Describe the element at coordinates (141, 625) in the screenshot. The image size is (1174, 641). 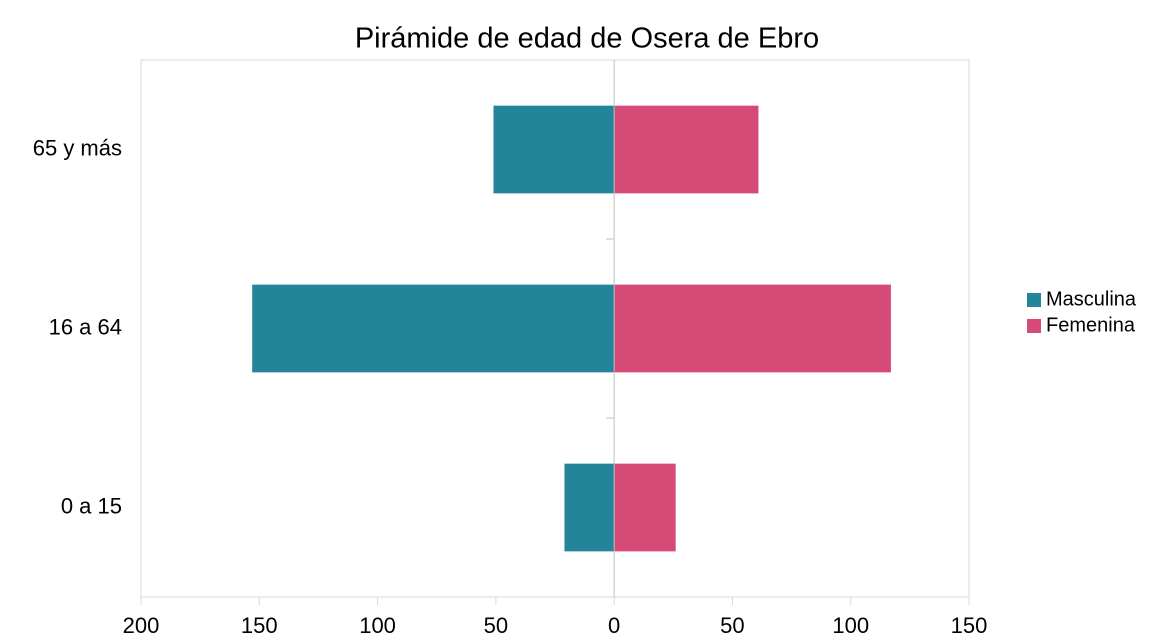
I see `x-tick-label: 200` at that location.